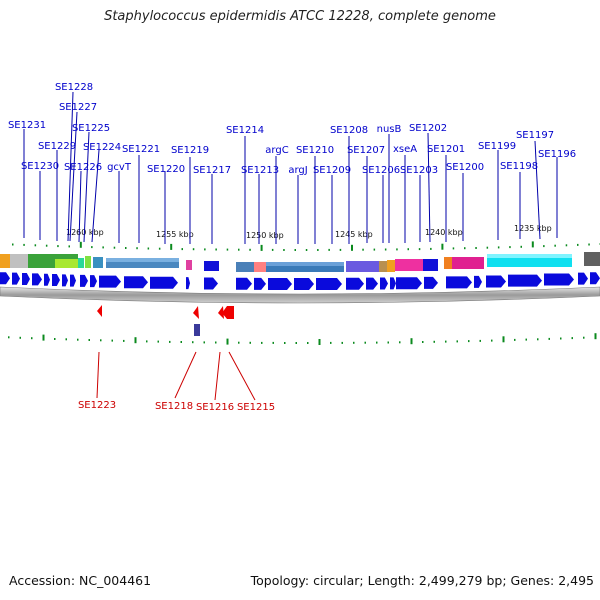  I want to click on gene-label: SE1207, so click(366, 150).